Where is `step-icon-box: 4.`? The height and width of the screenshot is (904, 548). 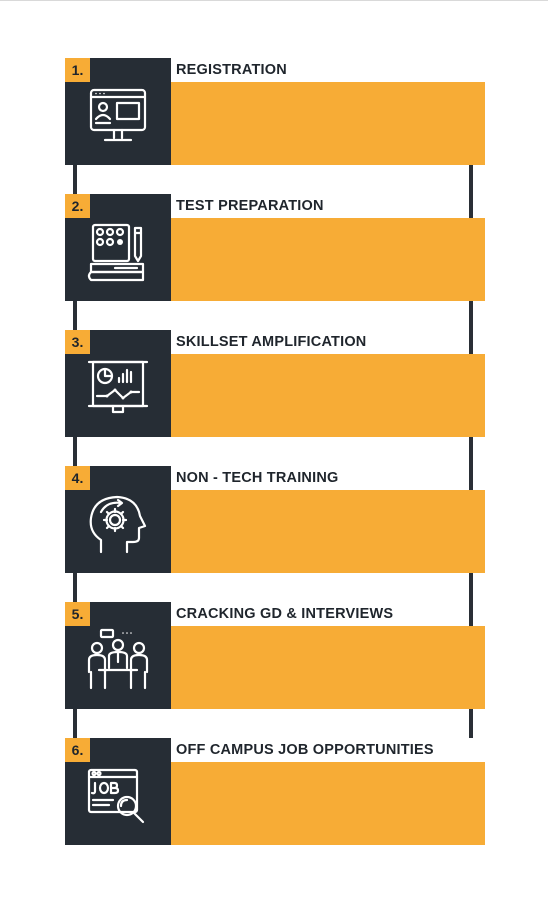 step-icon-box: 4. is located at coordinates (118, 519).